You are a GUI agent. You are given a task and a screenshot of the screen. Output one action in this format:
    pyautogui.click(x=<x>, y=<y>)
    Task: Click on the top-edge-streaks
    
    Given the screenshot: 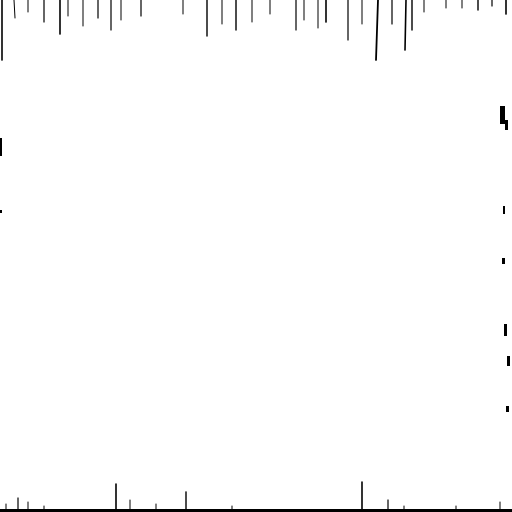 What is the action you would take?
    pyautogui.click(x=254, y=30)
    